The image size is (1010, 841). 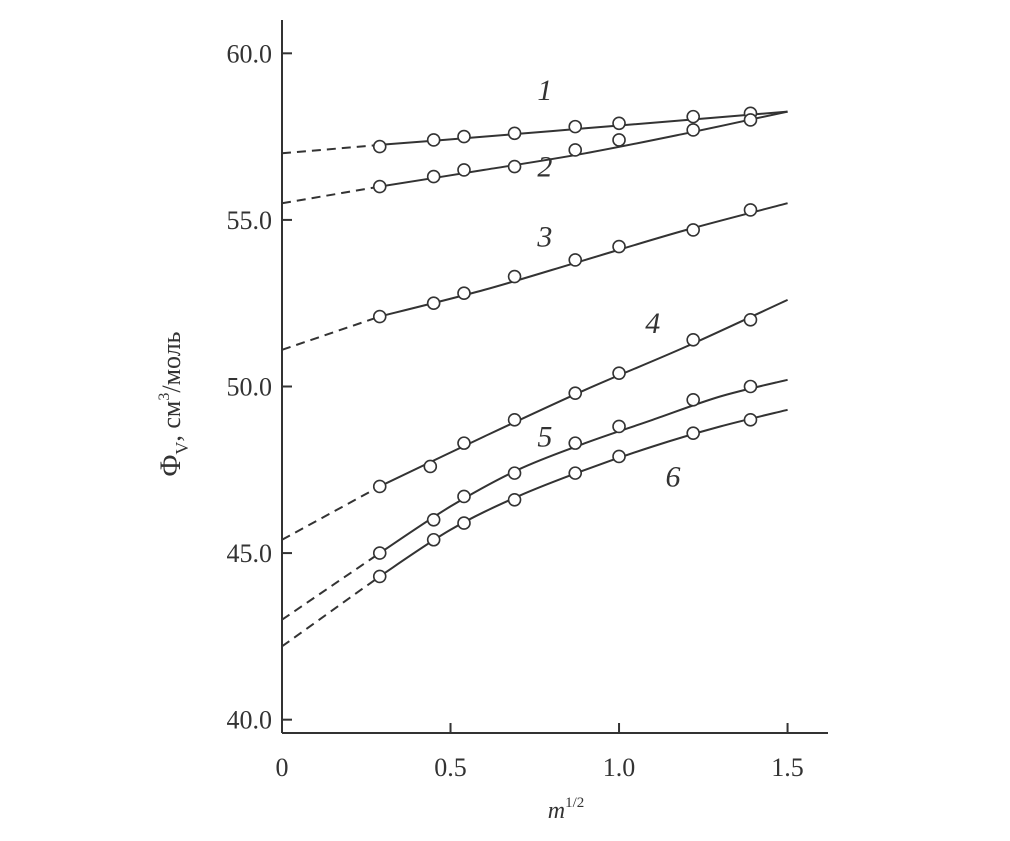 I want to click on series-4-line, so click(x=584, y=393).